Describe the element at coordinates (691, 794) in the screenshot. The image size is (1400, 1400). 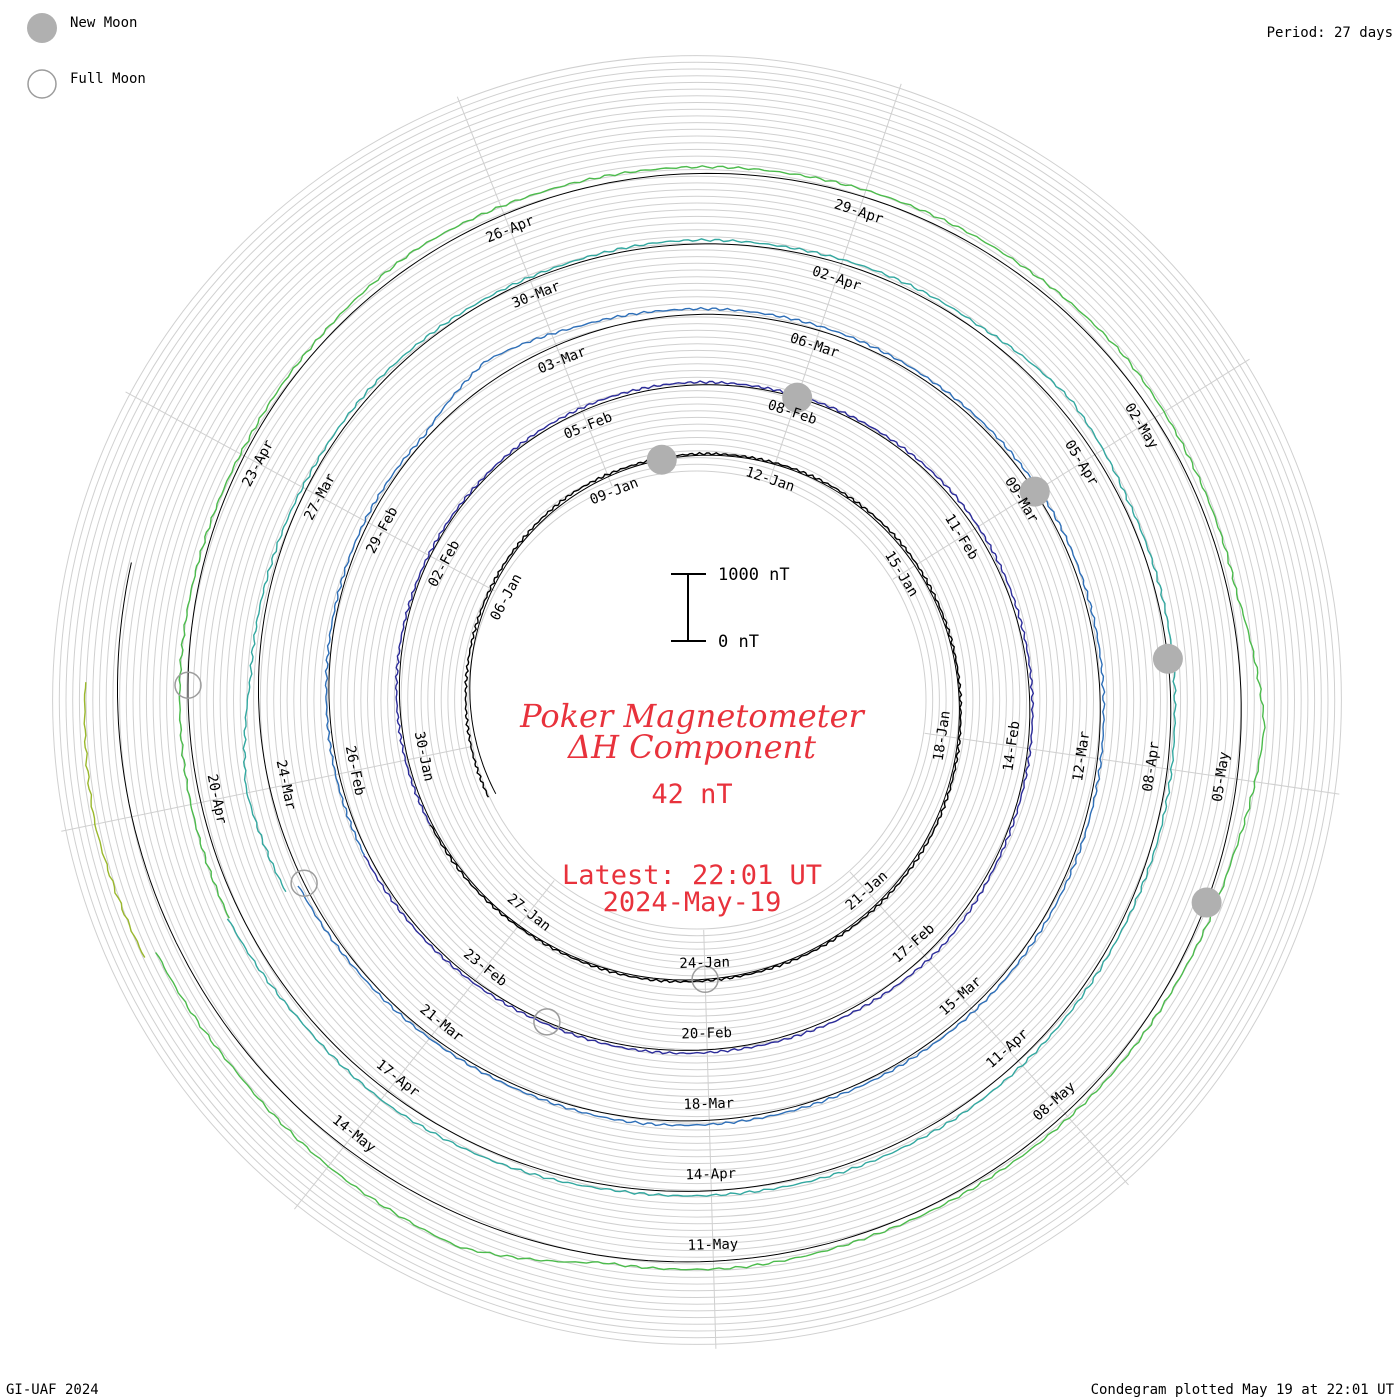
I see `current-value: 42 nT` at that location.